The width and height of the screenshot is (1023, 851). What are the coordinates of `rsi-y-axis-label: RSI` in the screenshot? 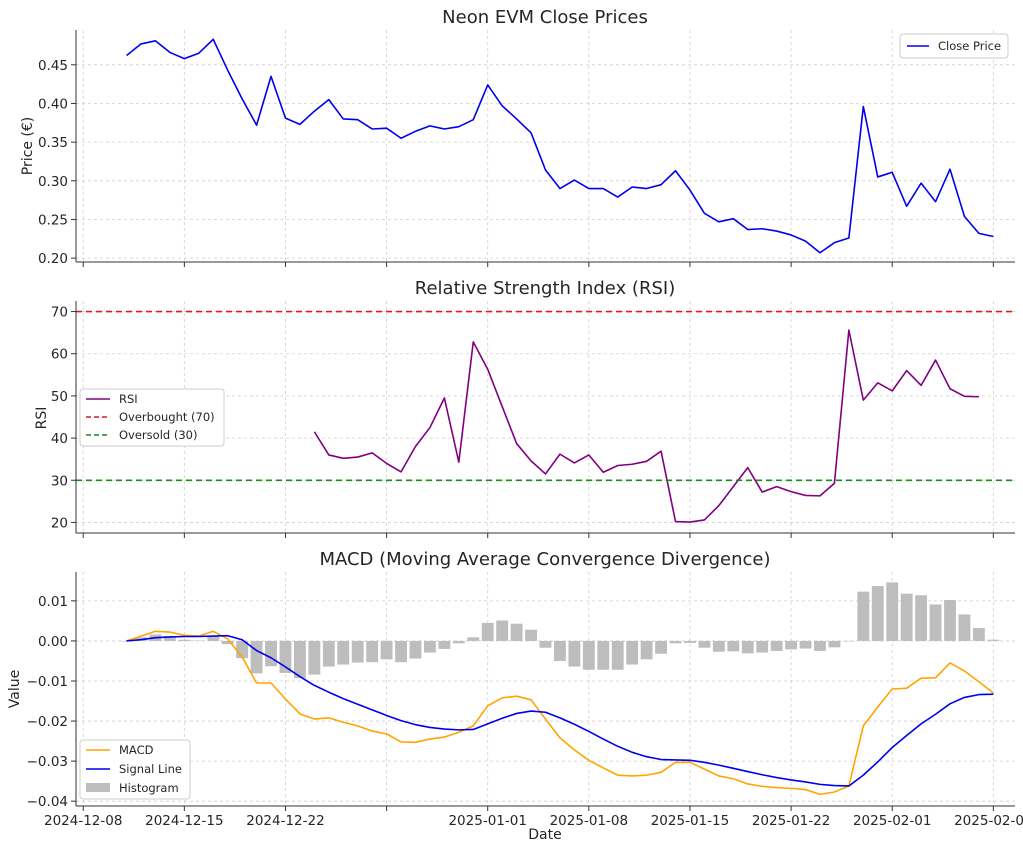 It's located at (42, 418).